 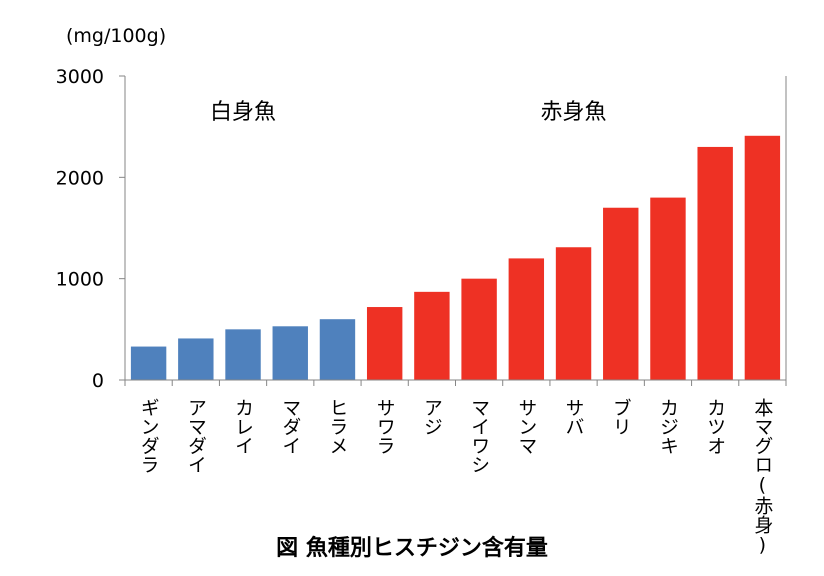 I want to click on x-category-label: 本マグロ(赤身), so click(x=762, y=477).